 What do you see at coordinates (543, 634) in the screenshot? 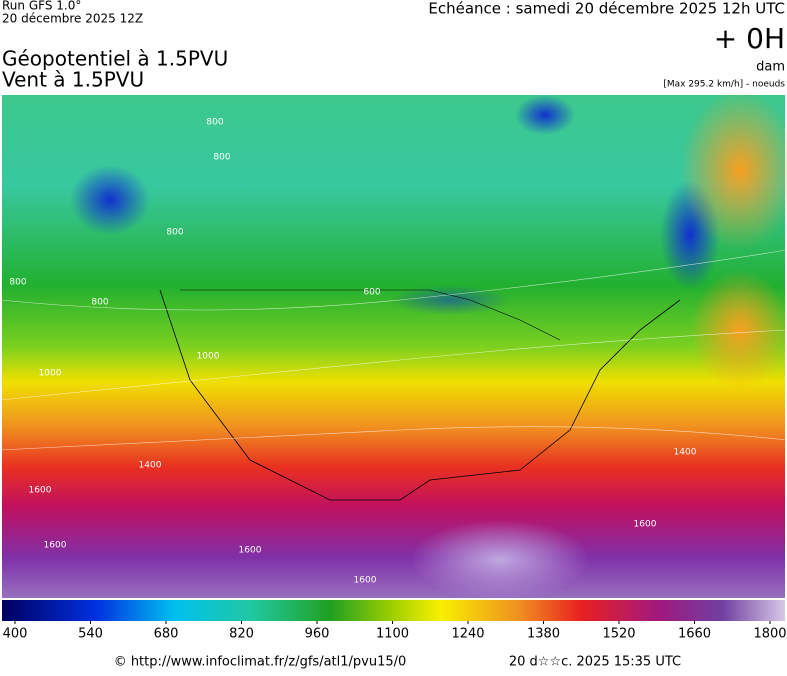
I see `colorbar-label: 1380` at bounding box center [543, 634].